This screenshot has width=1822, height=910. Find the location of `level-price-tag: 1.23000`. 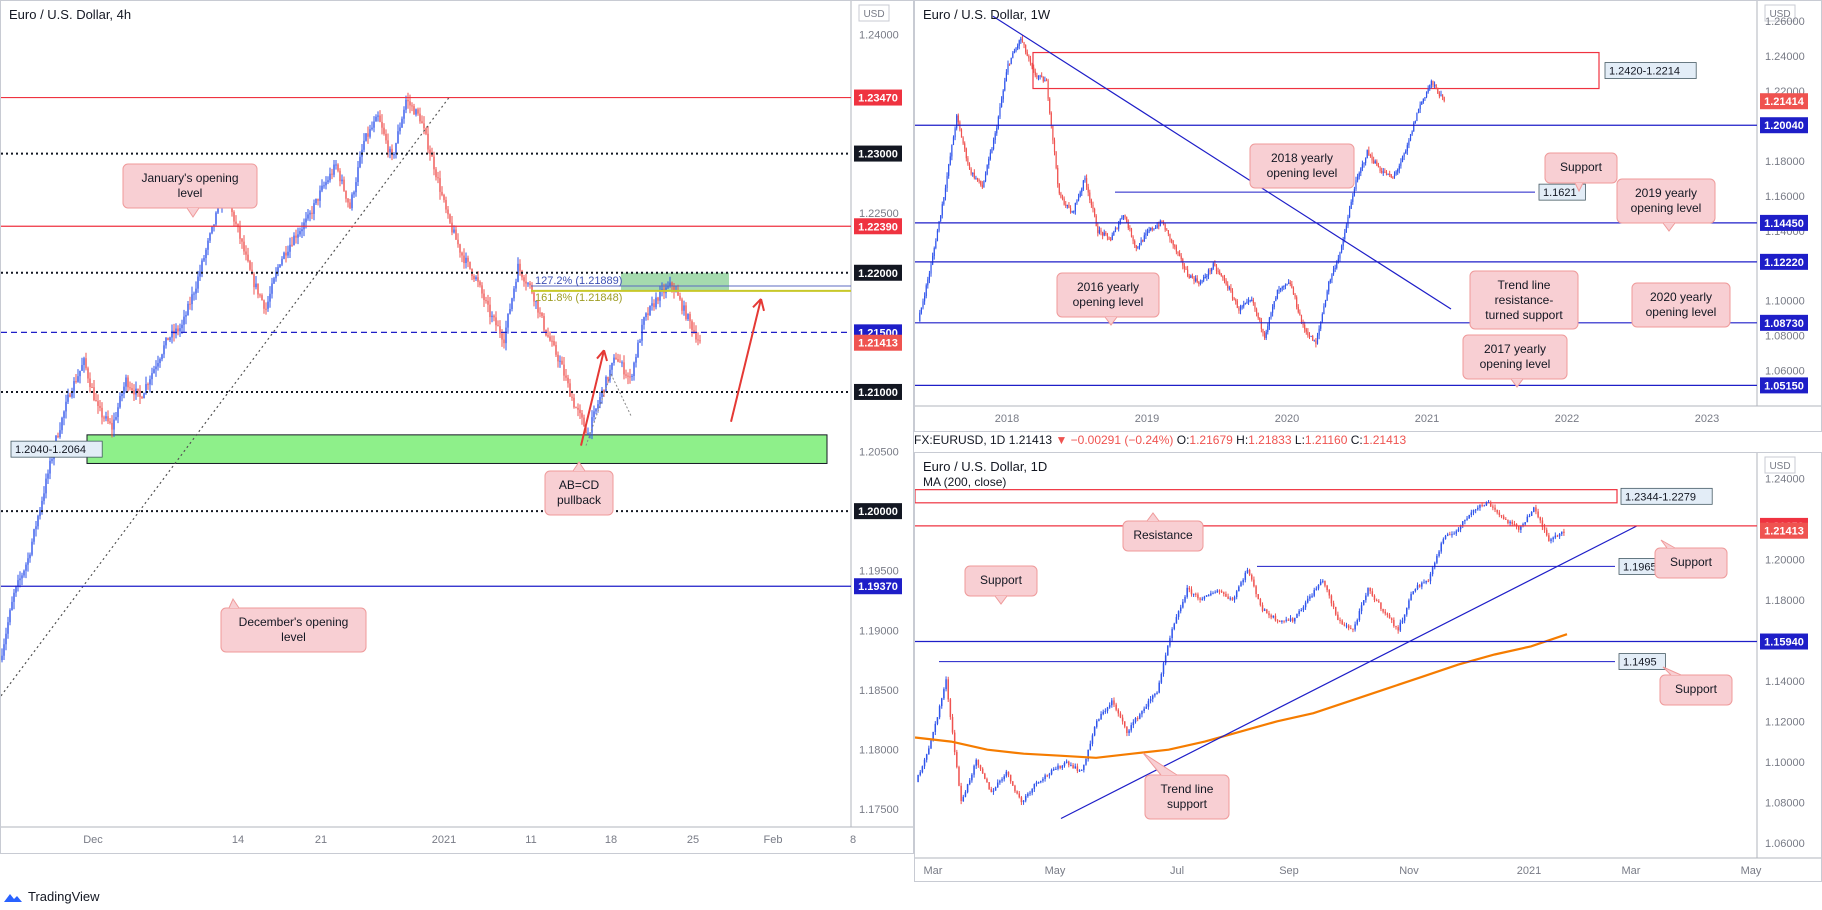

level-price-tag: 1.23000 is located at coordinates (878, 155).